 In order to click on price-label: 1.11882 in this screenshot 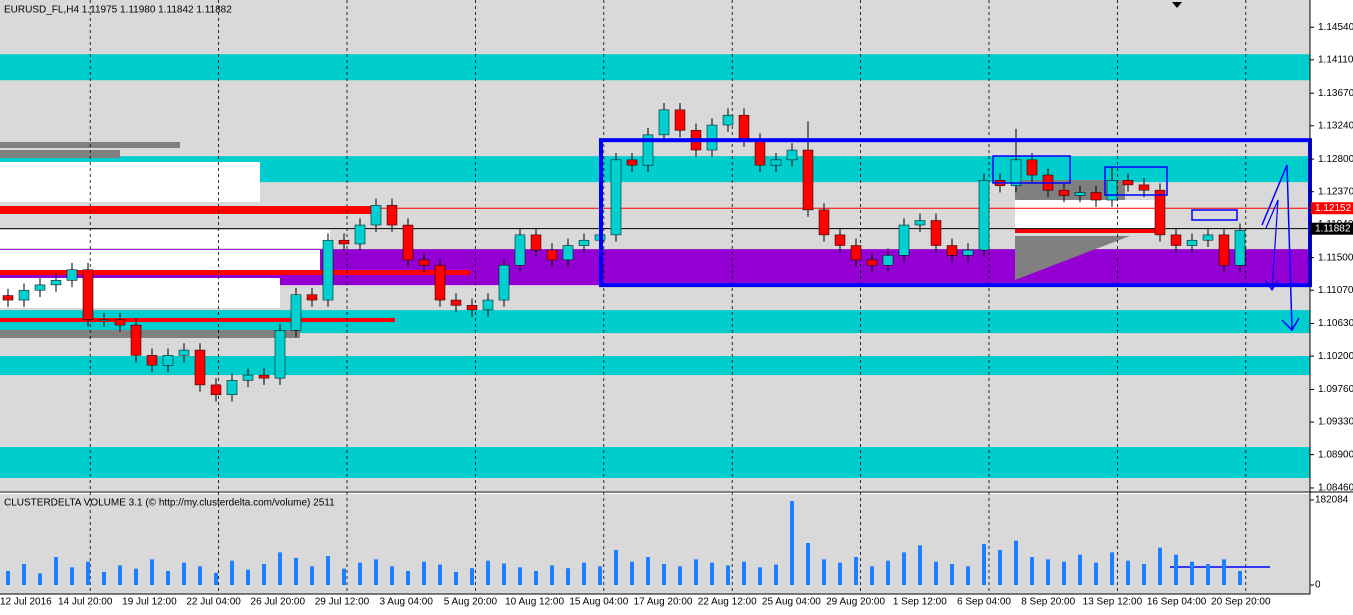, I will do `click(1333, 228)`.